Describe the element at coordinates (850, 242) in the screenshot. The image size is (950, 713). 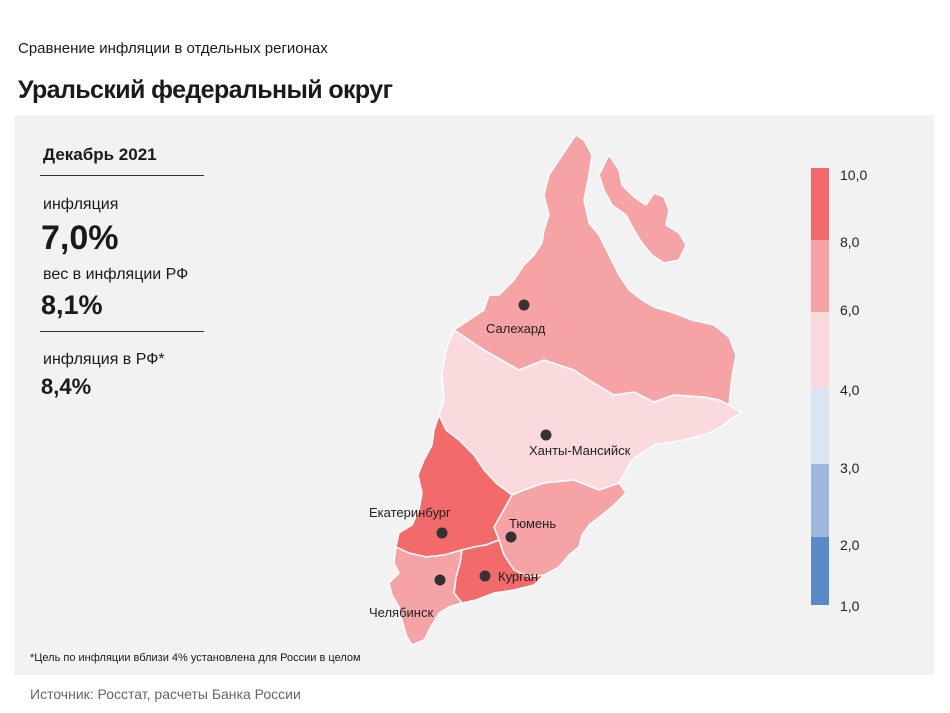
I see `scale-tick-8: 8,0` at that location.